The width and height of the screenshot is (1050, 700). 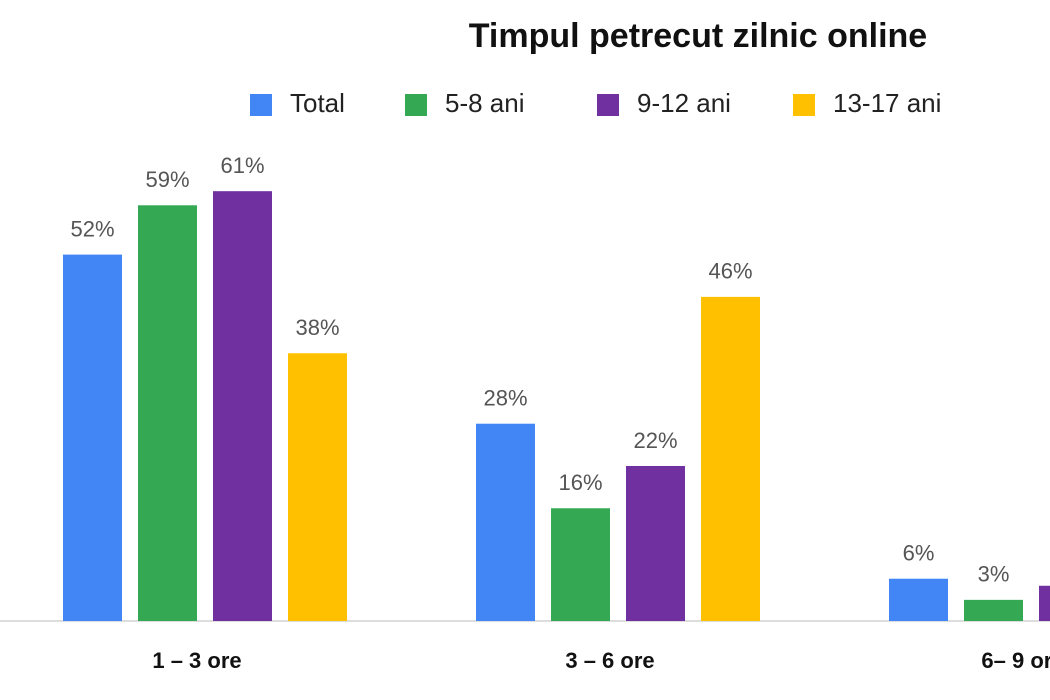 What do you see at coordinates (919, 553) in the screenshot?
I see `value-label: 6%` at bounding box center [919, 553].